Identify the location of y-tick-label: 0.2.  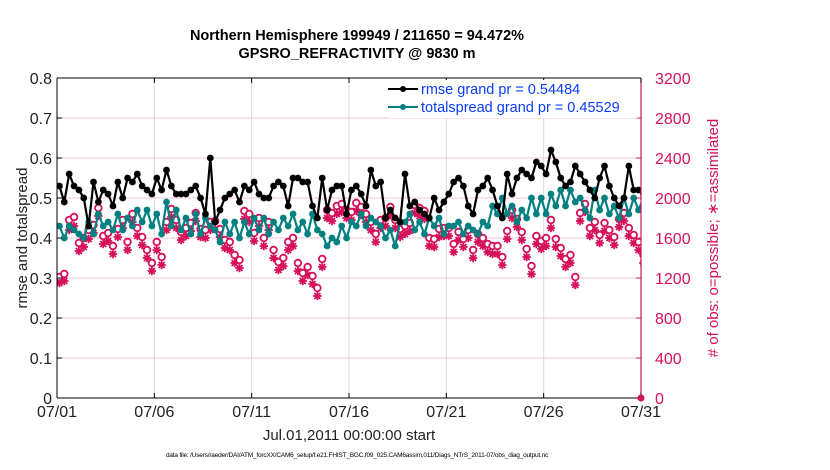
(41, 319).